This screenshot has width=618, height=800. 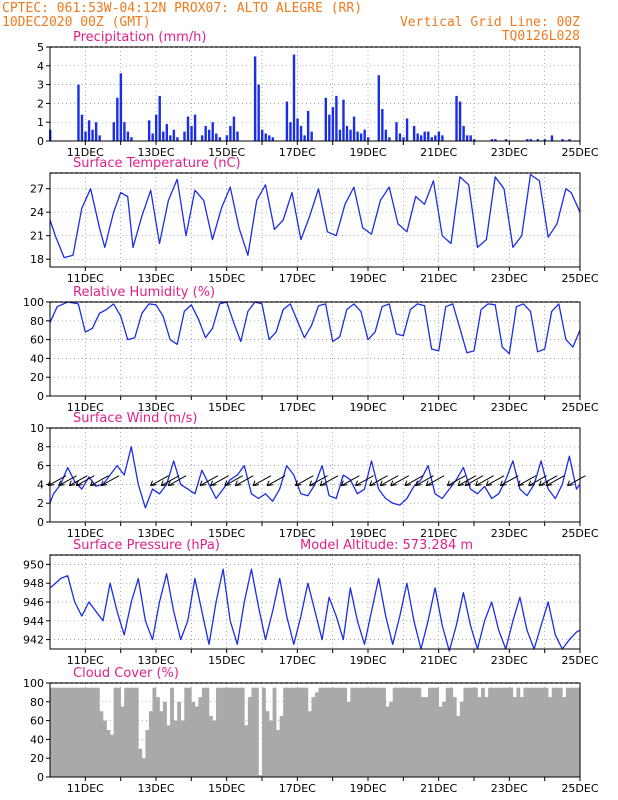 What do you see at coordinates (33, 302) in the screenshot?
I see `y-tick-label: 100` at bounding box center [33, 302].